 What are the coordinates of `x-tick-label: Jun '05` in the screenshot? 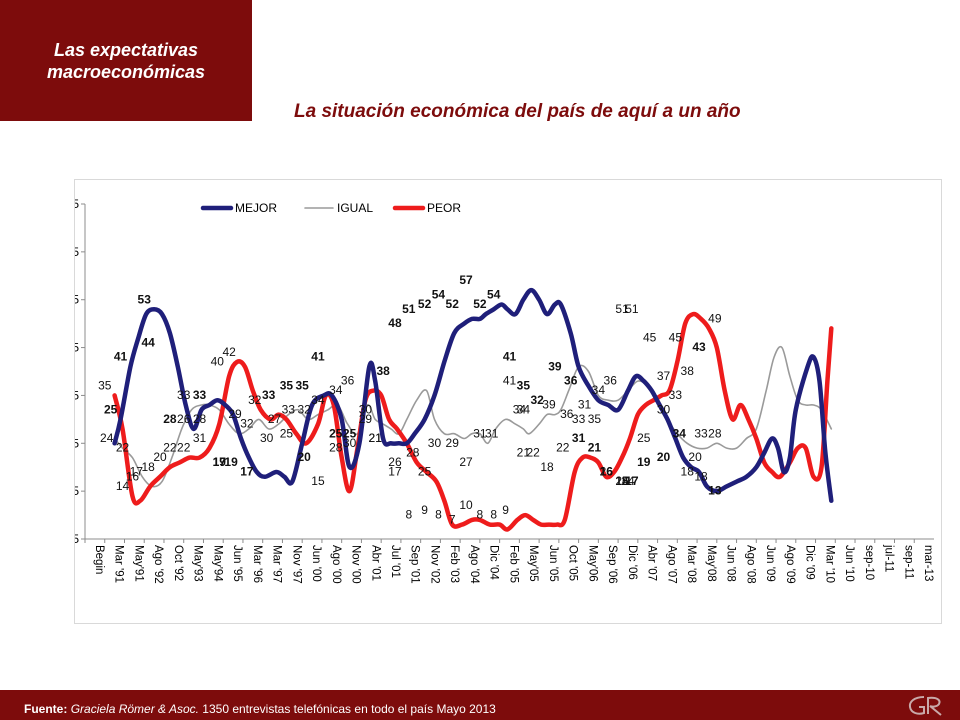 It's located at (553, 563).